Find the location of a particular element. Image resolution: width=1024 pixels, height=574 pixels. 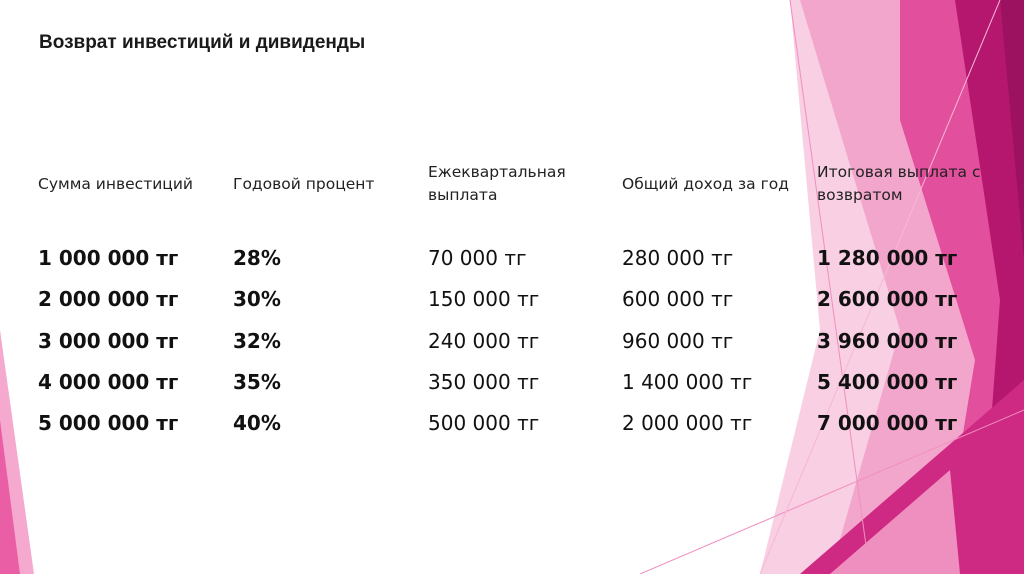

right-triangle-bottom-light is located at coordinates (895, 522).